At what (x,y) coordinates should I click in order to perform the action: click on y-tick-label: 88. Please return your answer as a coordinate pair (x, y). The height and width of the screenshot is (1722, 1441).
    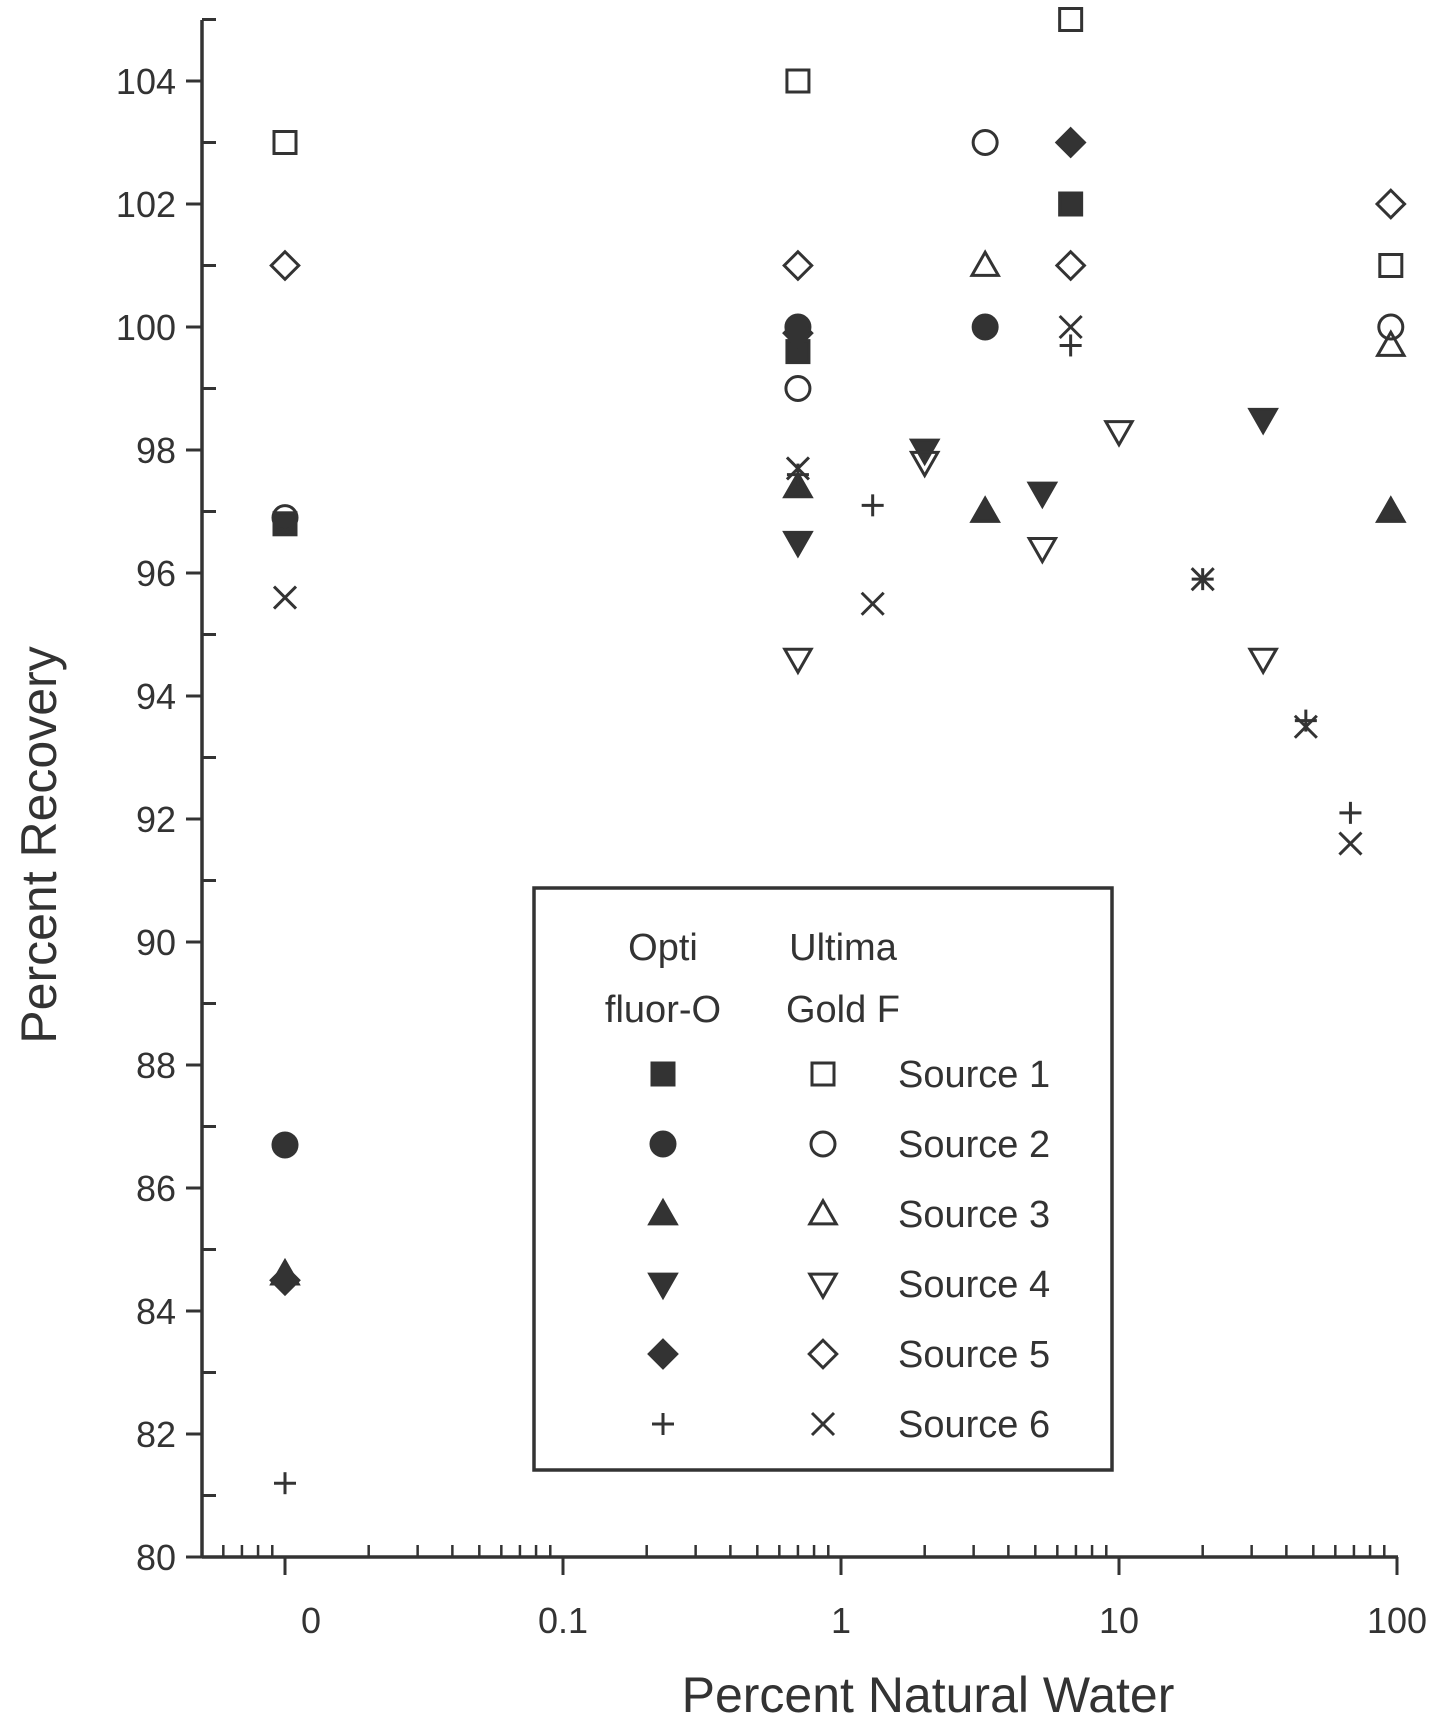
    Looking at the image, I should click on (156, 1065).